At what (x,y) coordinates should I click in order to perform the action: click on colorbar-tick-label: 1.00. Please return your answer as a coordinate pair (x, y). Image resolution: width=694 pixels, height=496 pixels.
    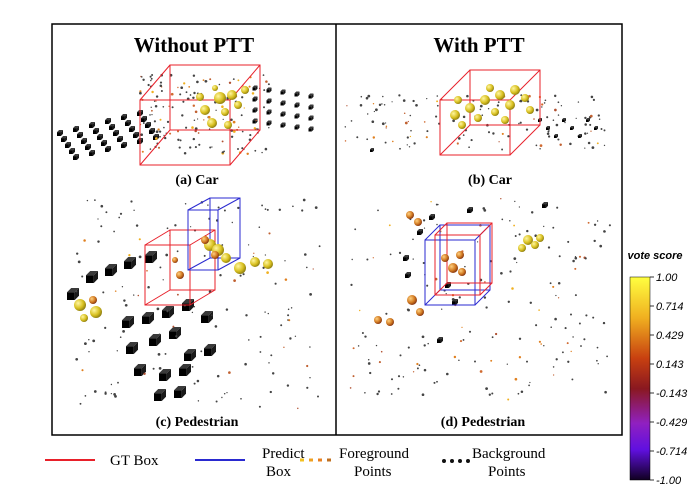
    Looking at the image, I should click on (667, 278).